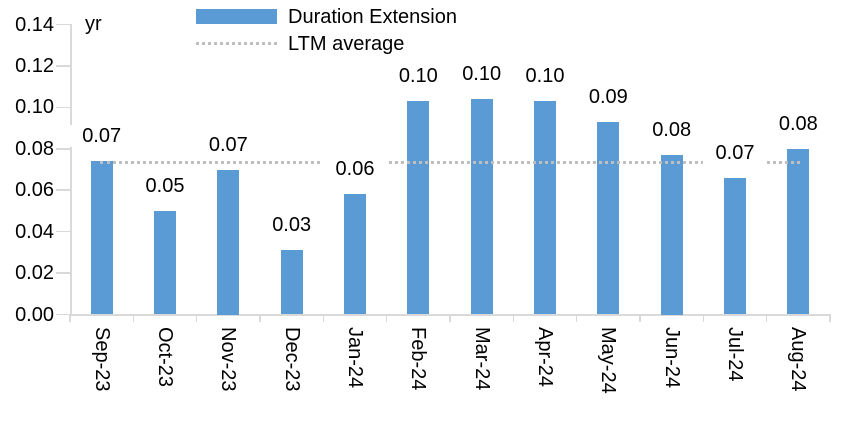 The width and height of the screenshot is (852, 422). Describe the element at coordinates (291, 359) in the screenshot. I see `x-axis-category-label: Dec-23` at that location.